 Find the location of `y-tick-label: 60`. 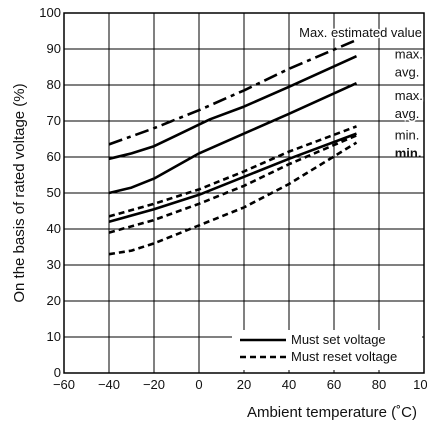

y-tick-label: 60 is located at coordinates (54, 156).